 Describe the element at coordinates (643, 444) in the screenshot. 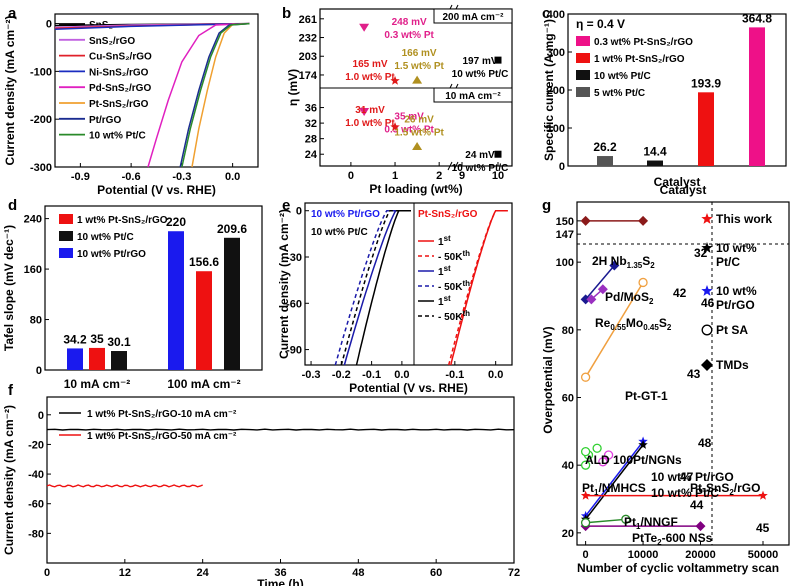

I see `series-ptc-end` at that location.